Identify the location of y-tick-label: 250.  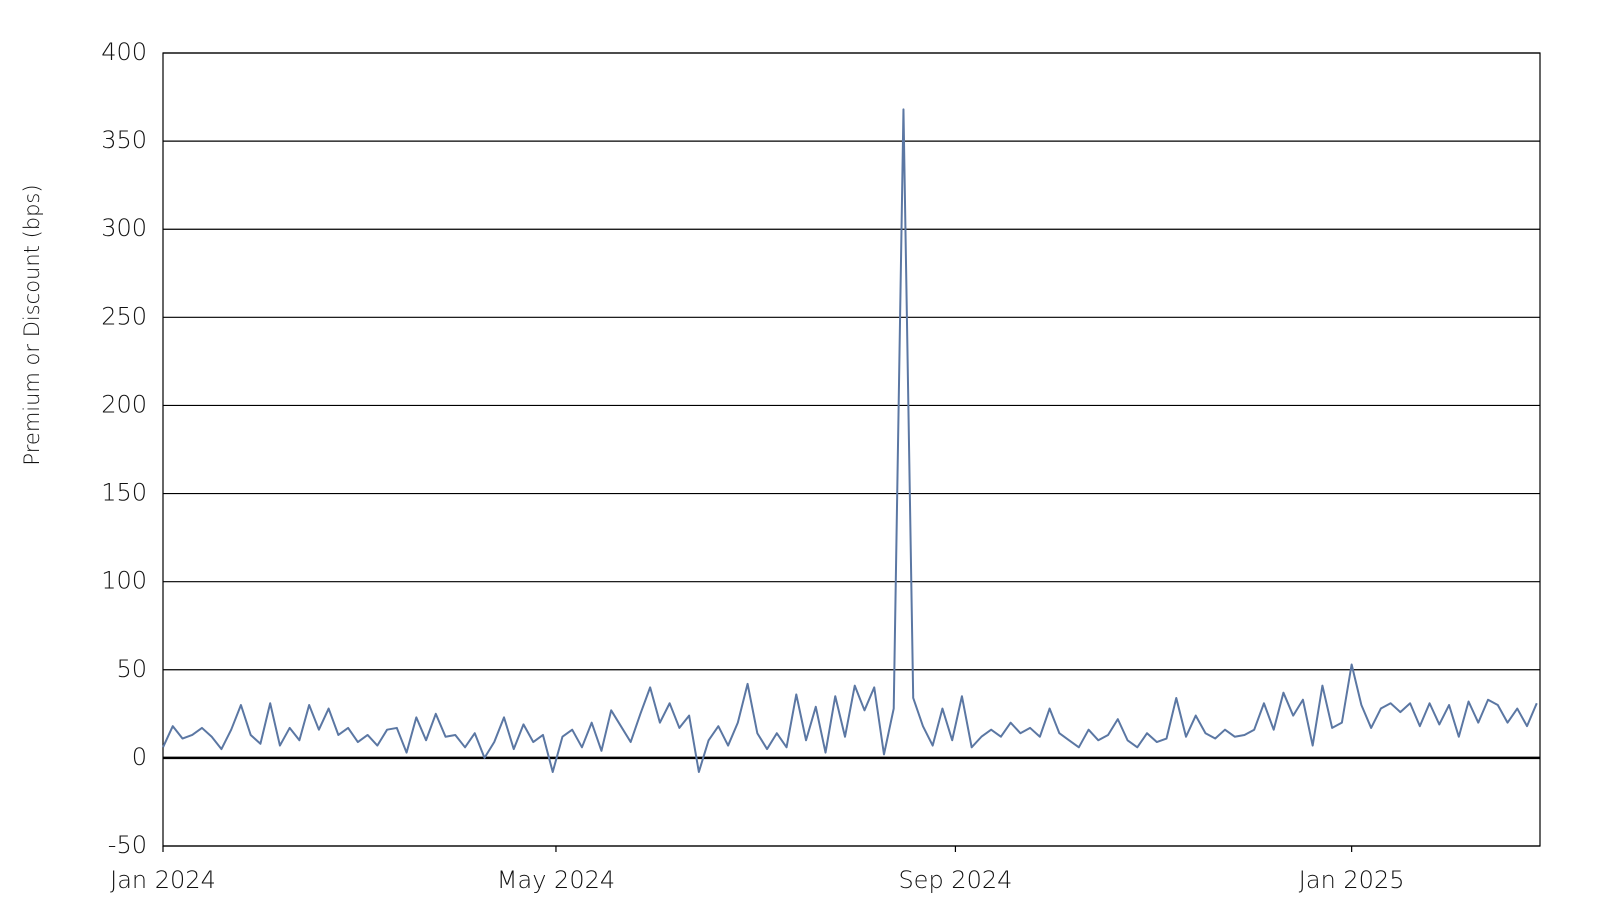
(124, 316).